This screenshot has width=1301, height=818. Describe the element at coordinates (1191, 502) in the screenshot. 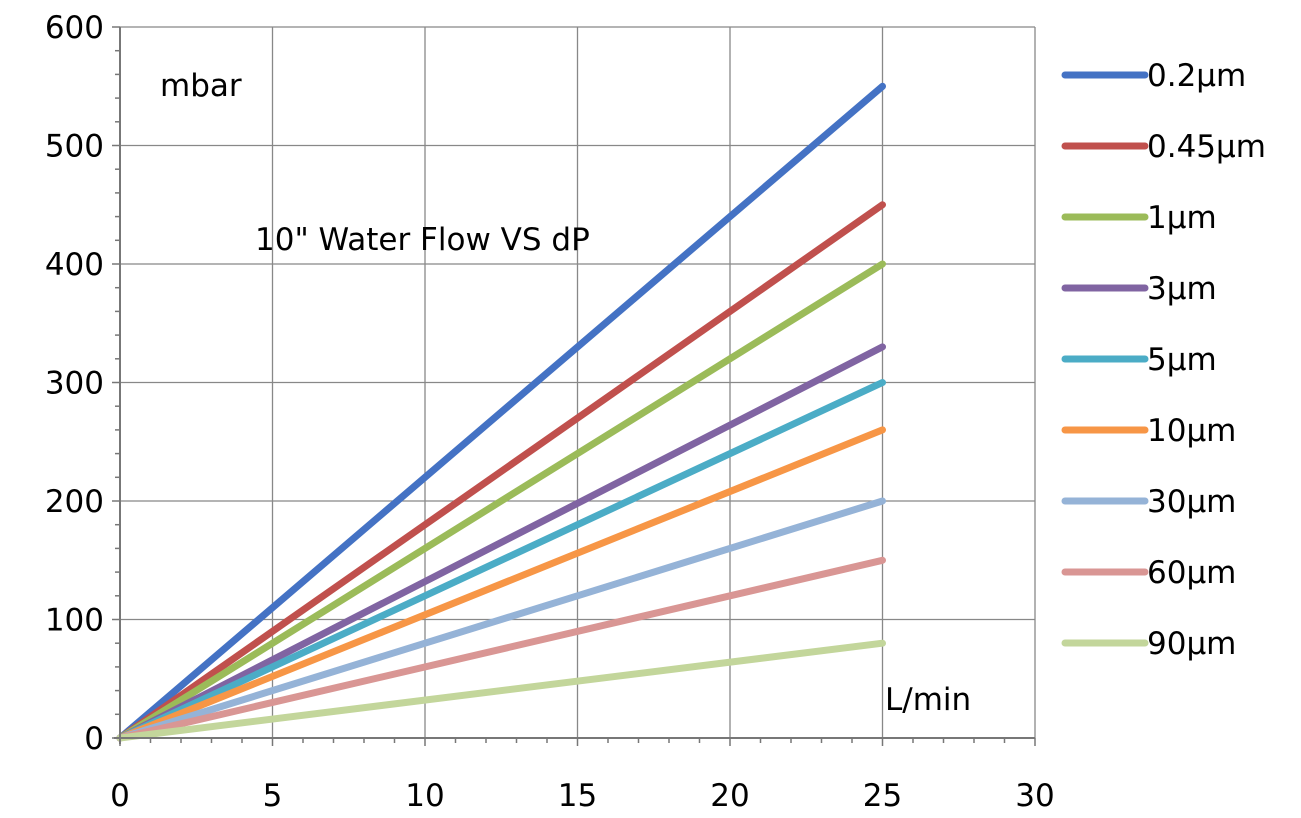

I see `legend-label-6: 30µm` at that location.